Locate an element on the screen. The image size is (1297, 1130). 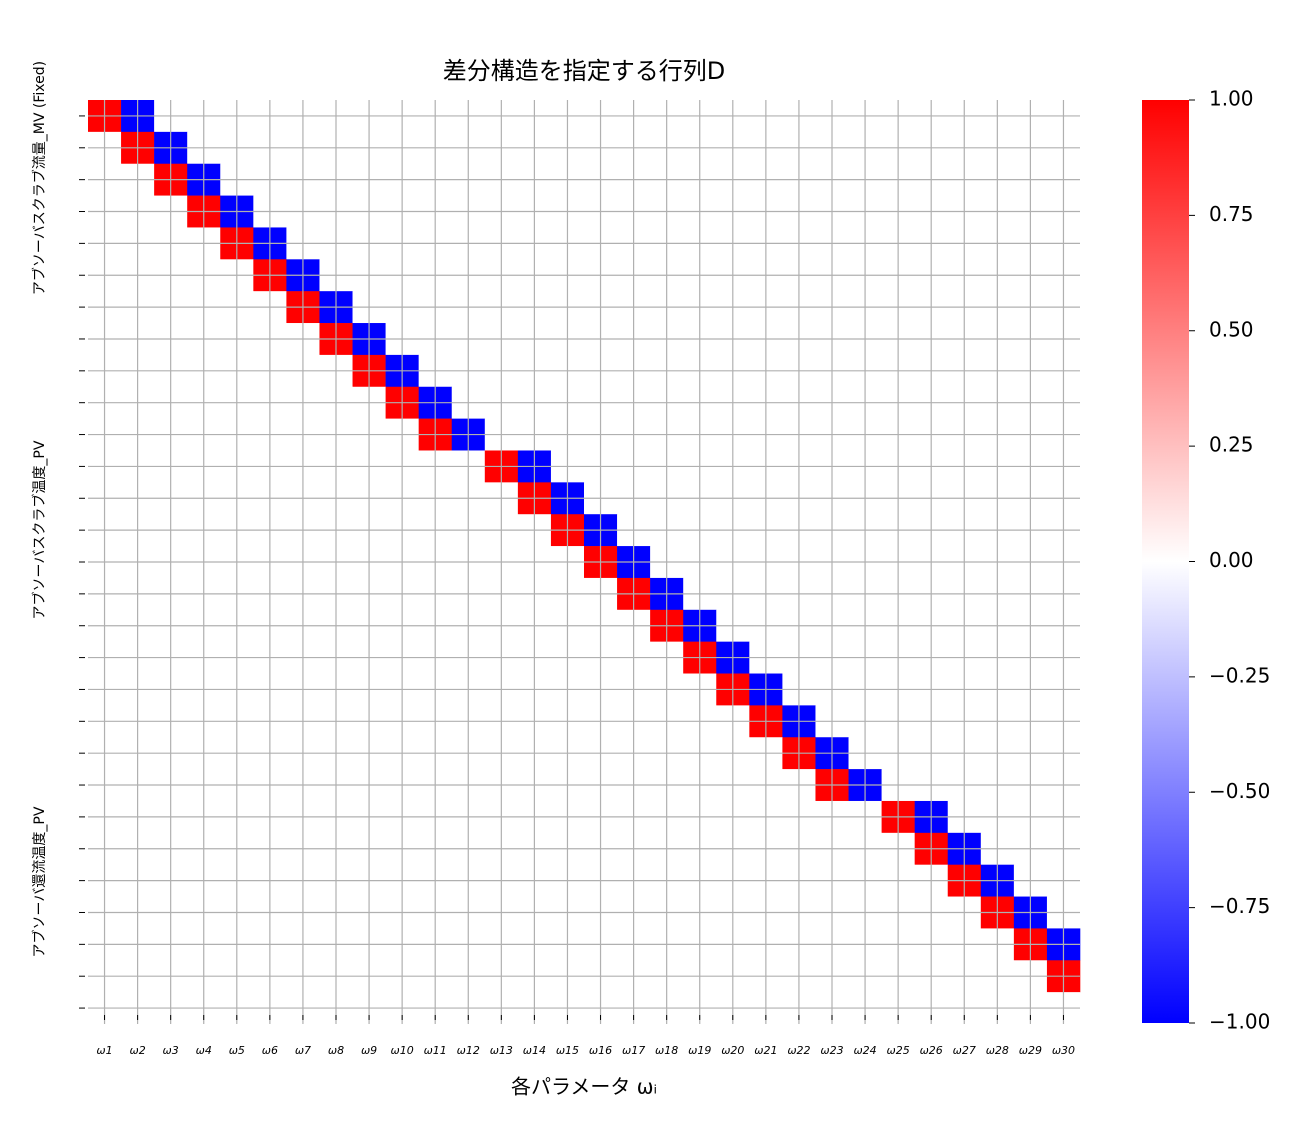
x-tick-label: ω10 is located at coordinates (402, 1050).